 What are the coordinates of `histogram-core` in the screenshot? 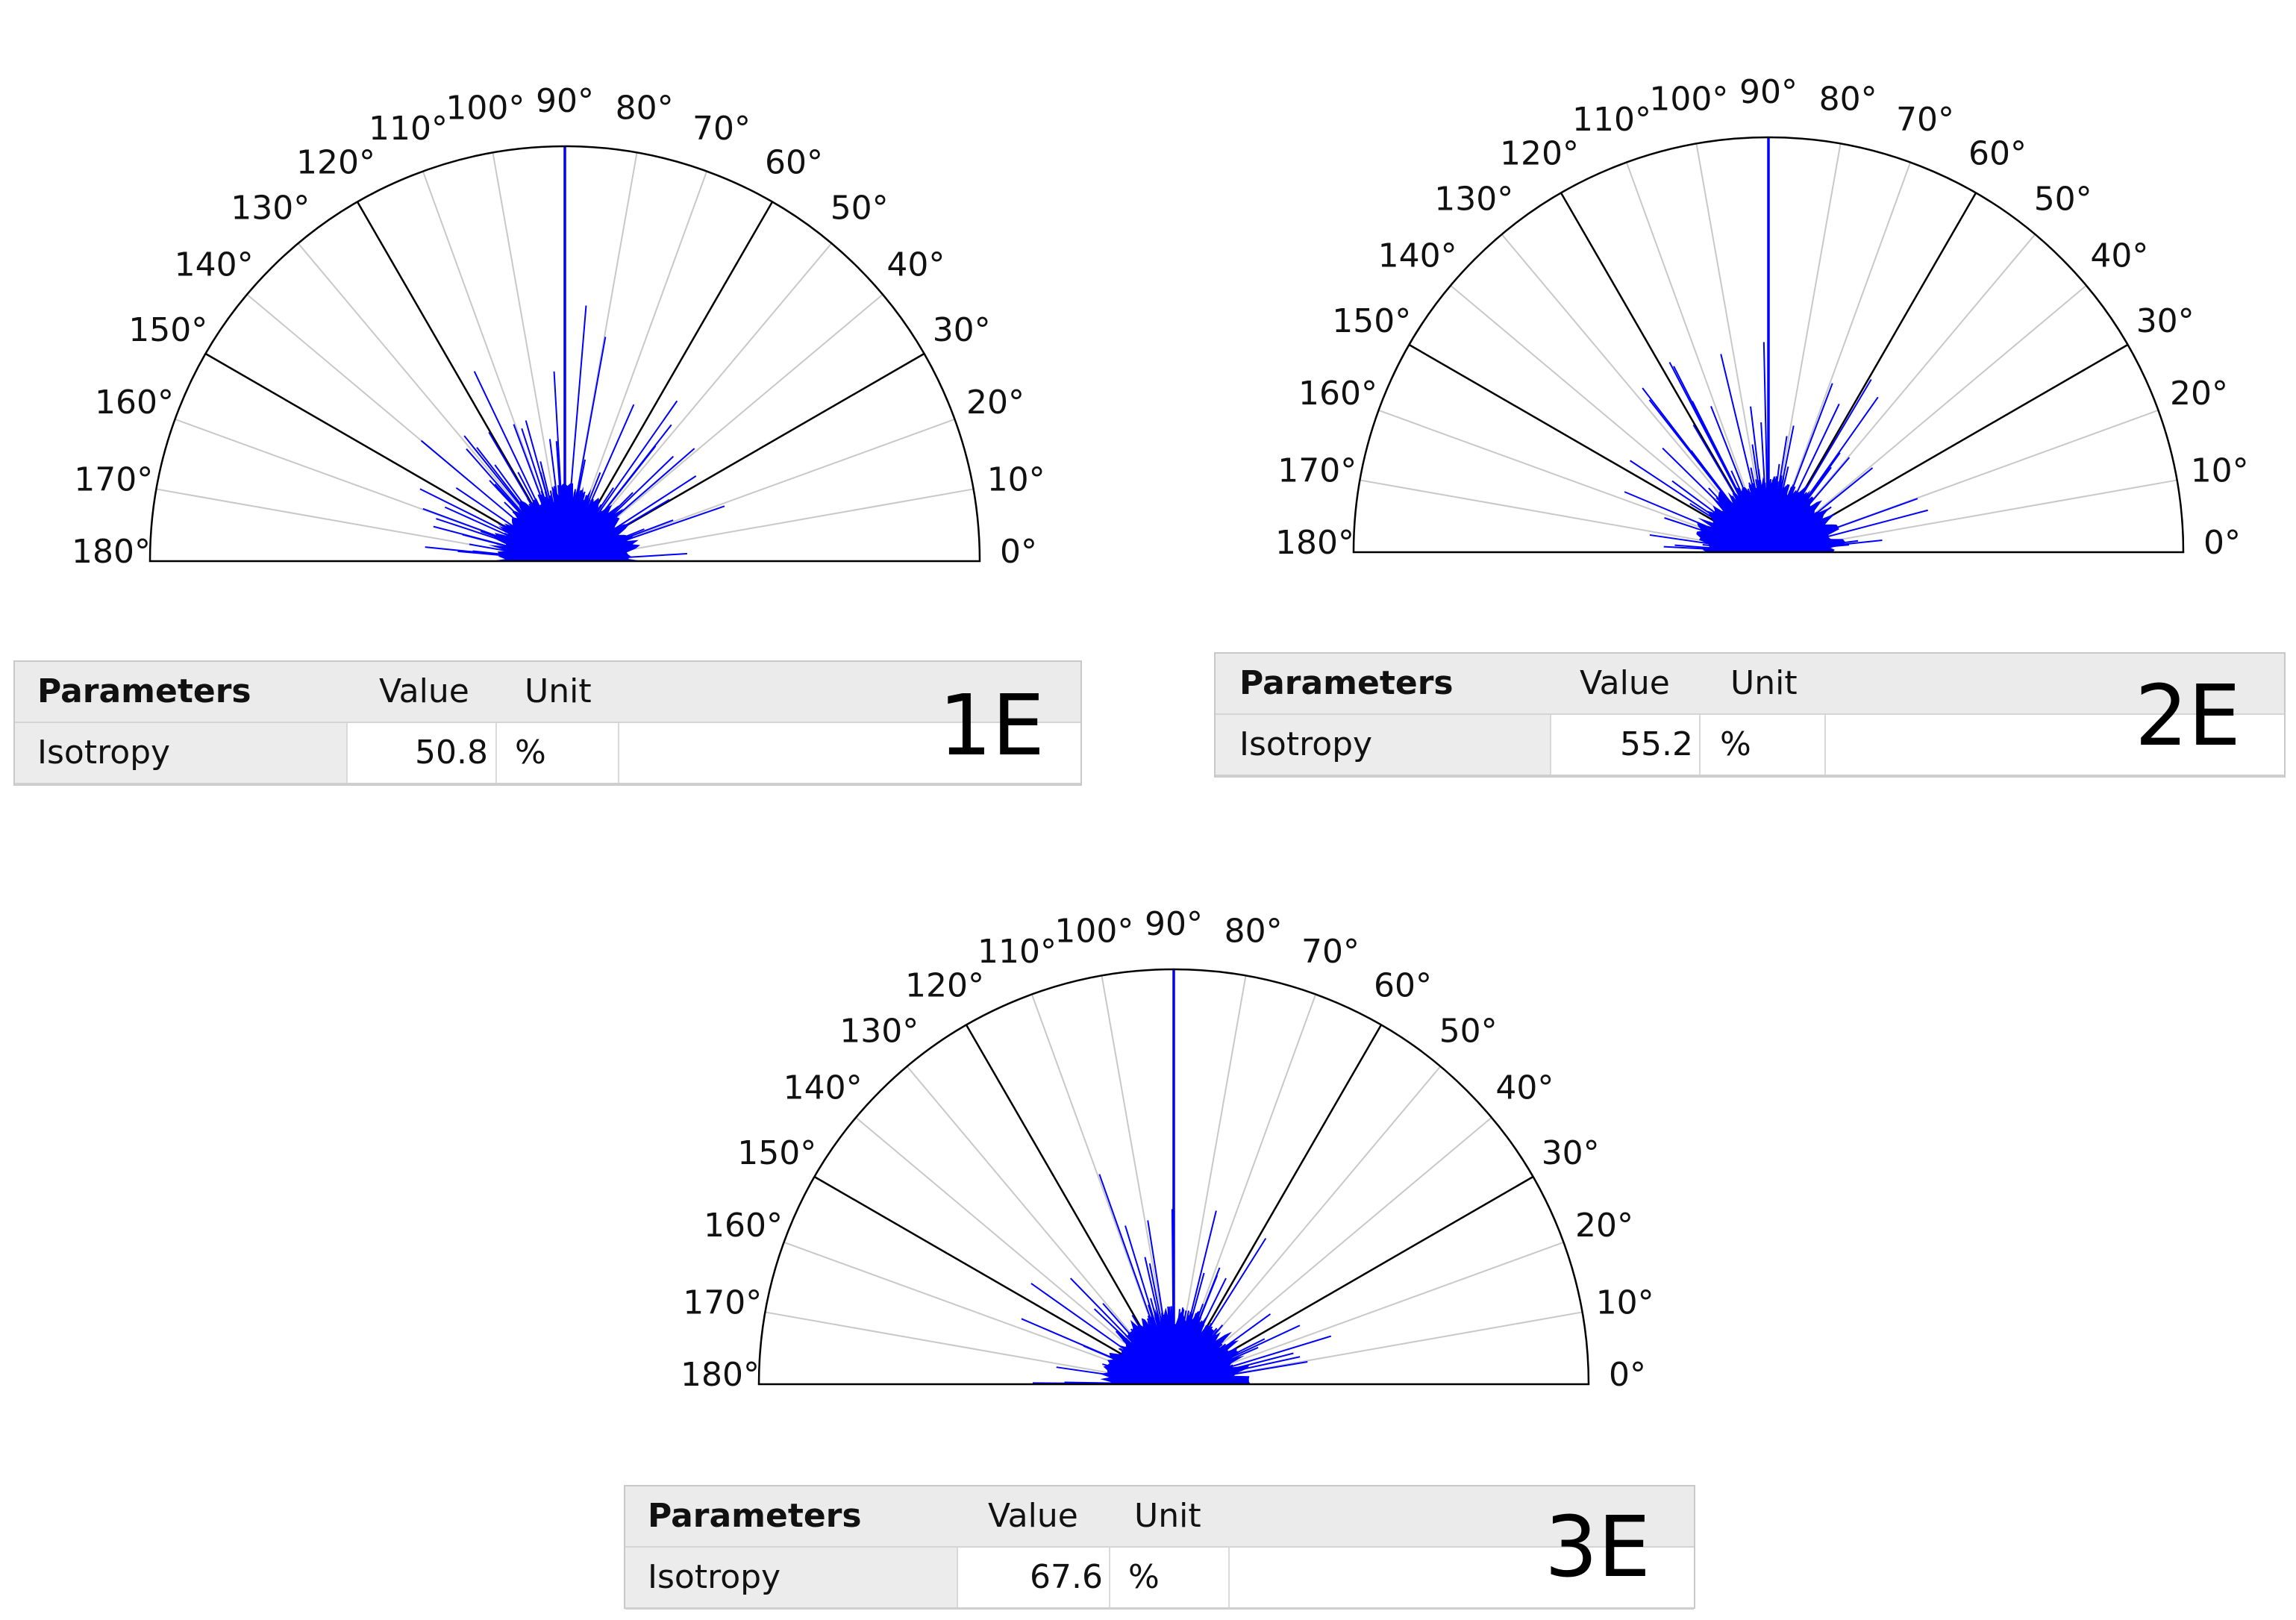 It's located at (1770, 513).